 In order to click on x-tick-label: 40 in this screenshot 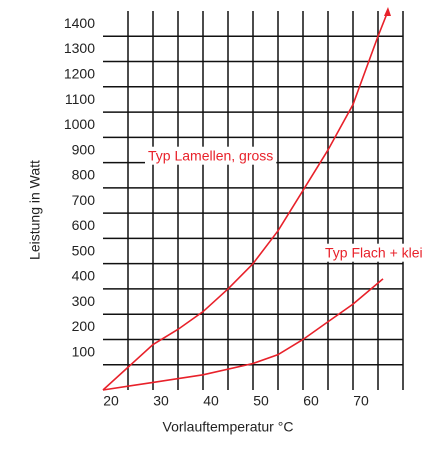, I will do `click(211, 401)`.